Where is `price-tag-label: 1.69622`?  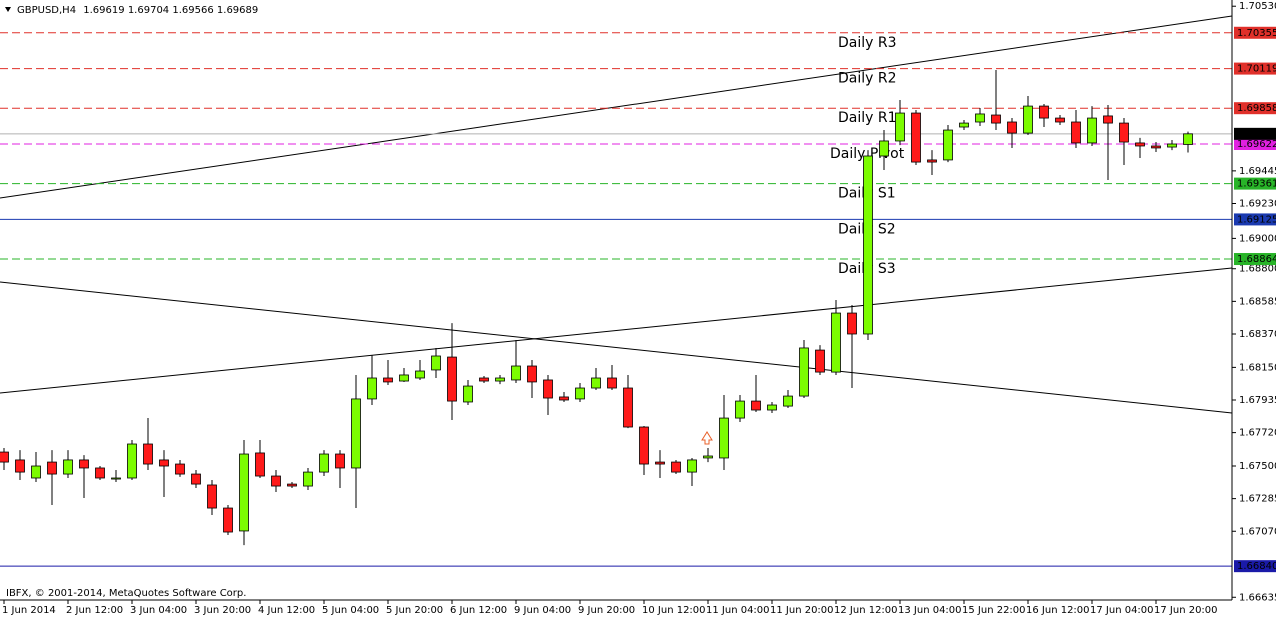 price-tag-label: 1.69622 is located at coordinates (1256, 144).